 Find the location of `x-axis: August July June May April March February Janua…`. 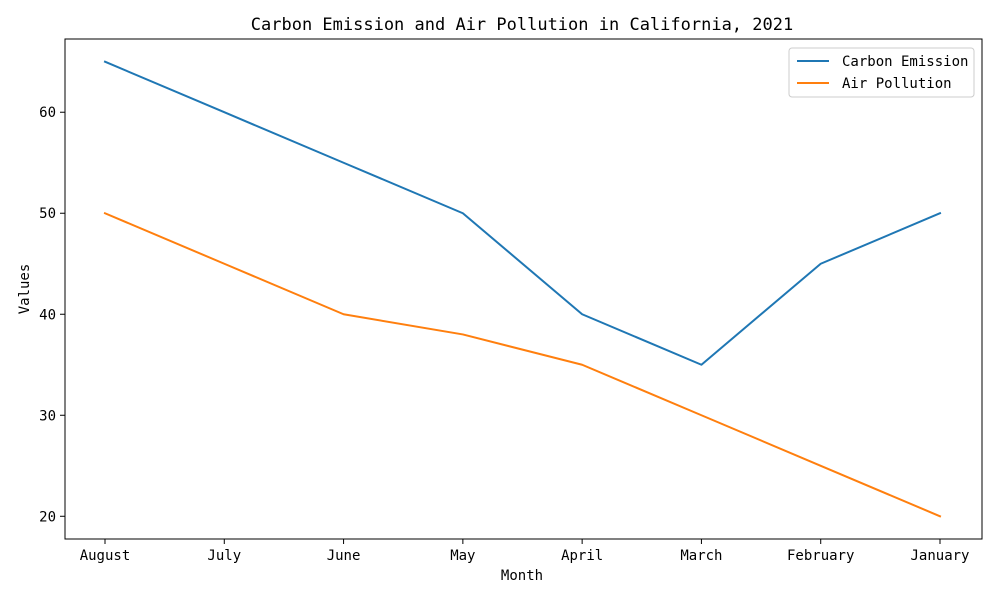

x-axis: August July June May April March February Janua… is located at coordinates (525, 551).